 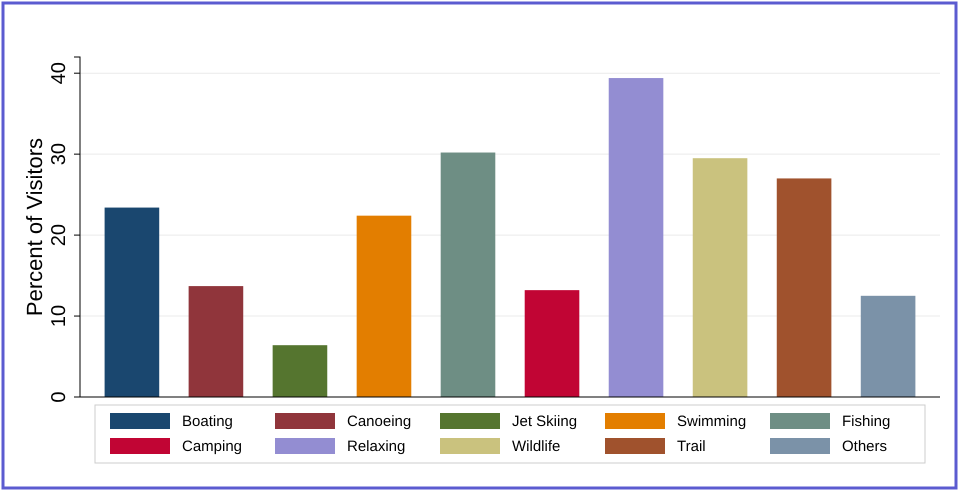 What do you see at coordinates (711, 421) in the screenshot?
I see `legend-label: Swimming` at bounding box center [711, 421].